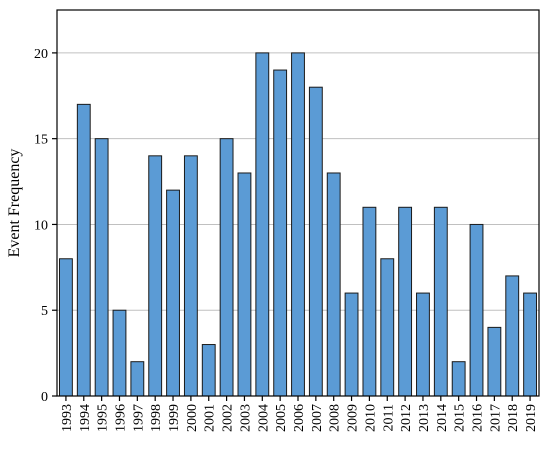 This screenshot has width=550, height=449. Describe the element at coordinates (458, 379) in the screenshot. I see `bar-2015` at that location.